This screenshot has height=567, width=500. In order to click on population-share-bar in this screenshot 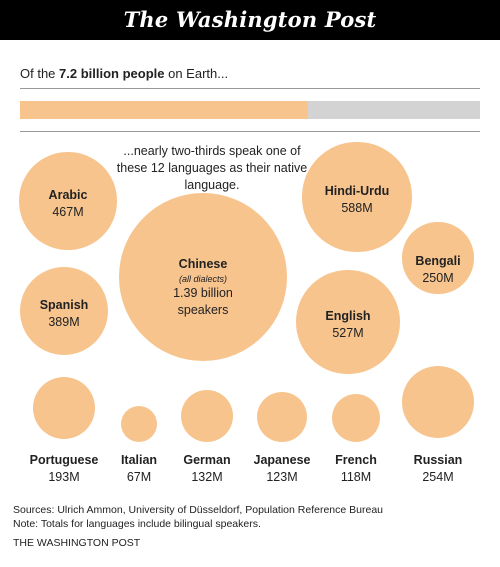, I will do `click(250, 110)`.